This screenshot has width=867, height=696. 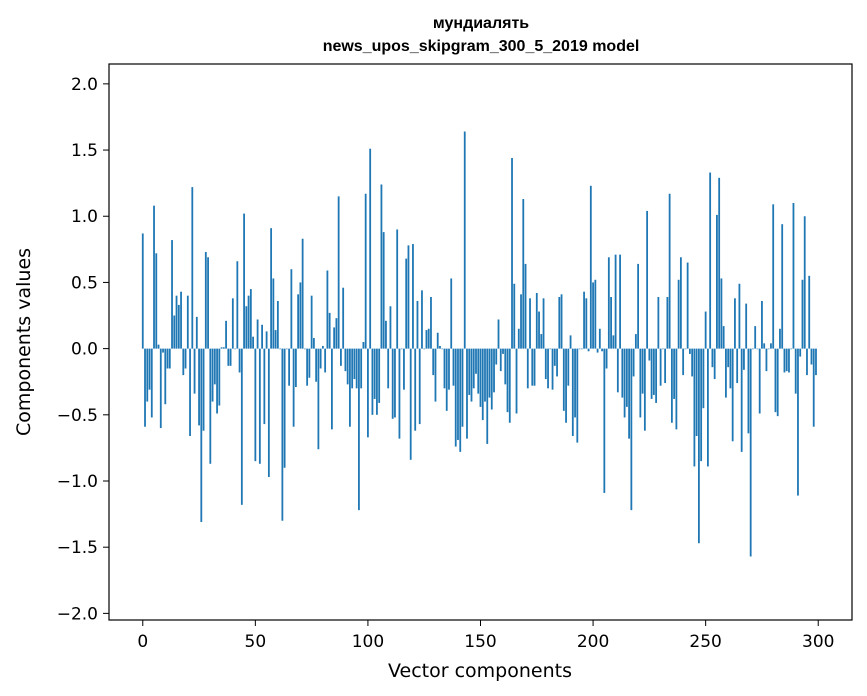 I want to click on y-tick-label: −1.5, so click(x=77, y=548).